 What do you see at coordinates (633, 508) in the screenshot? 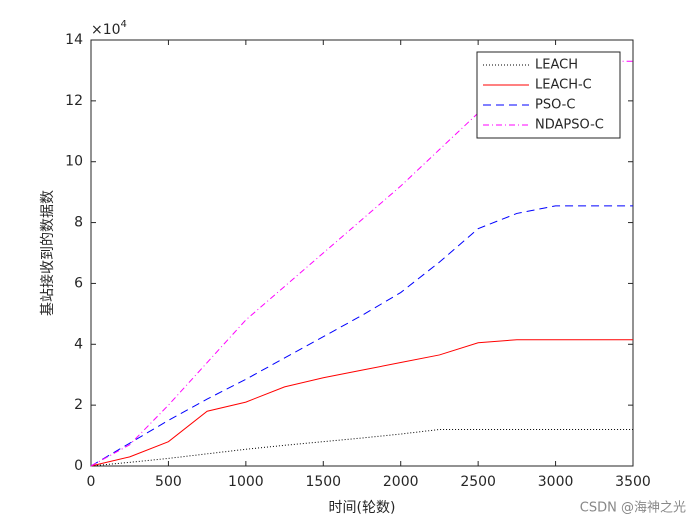
I see `watermark: CSDN @海神之光` at bounding box center [633, 508].